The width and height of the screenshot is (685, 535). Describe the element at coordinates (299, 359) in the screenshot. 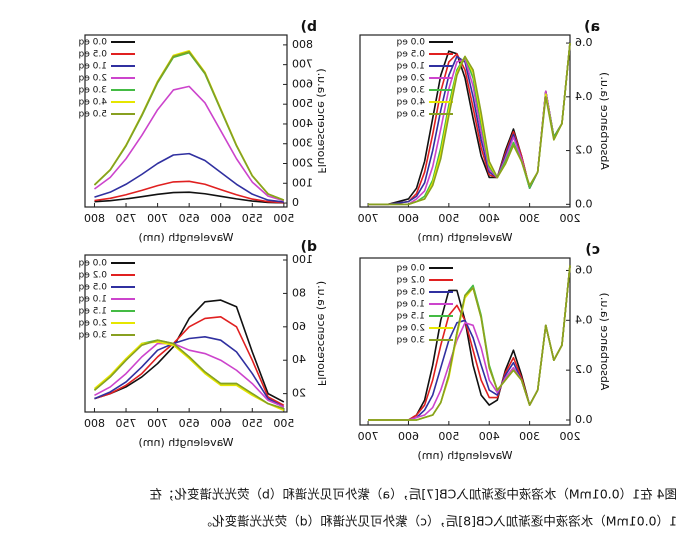

I see `y-tick-label: 40` at that location.